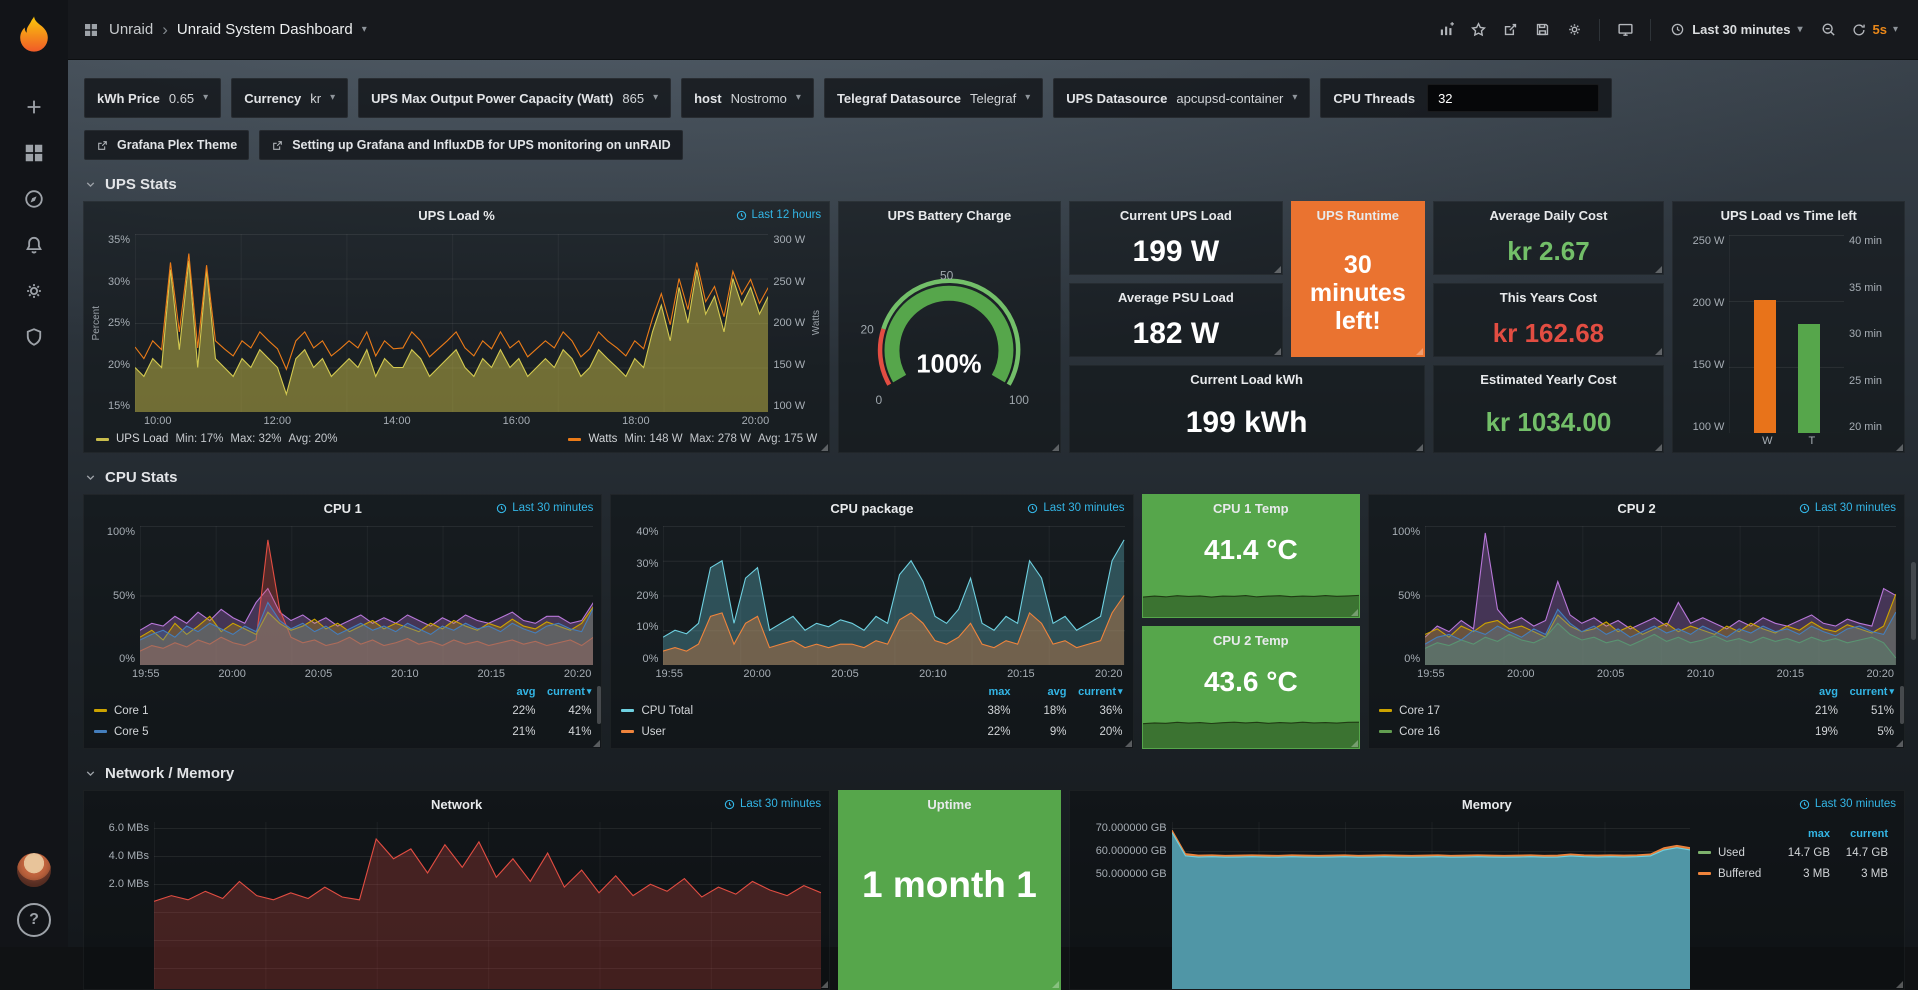 This screenshot has height=990, width=1918. I want to click on variable-value: 0.65, so click(181, 98).